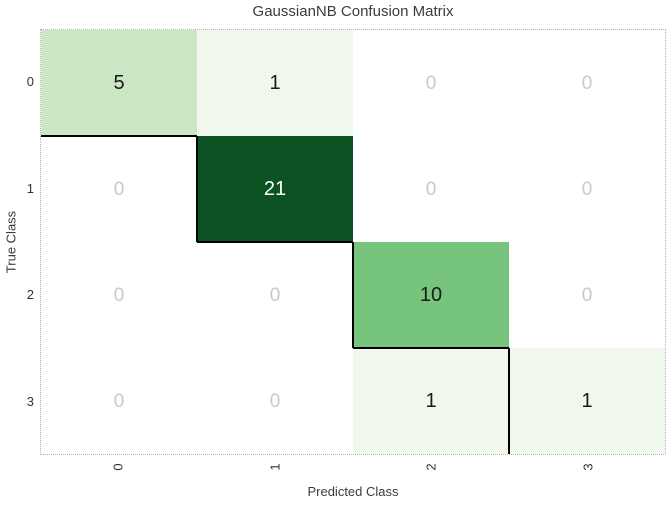  Describe the element at coordinates (30, 295) in the screenshot. I see `y-tick-label-2: 2` at that location.